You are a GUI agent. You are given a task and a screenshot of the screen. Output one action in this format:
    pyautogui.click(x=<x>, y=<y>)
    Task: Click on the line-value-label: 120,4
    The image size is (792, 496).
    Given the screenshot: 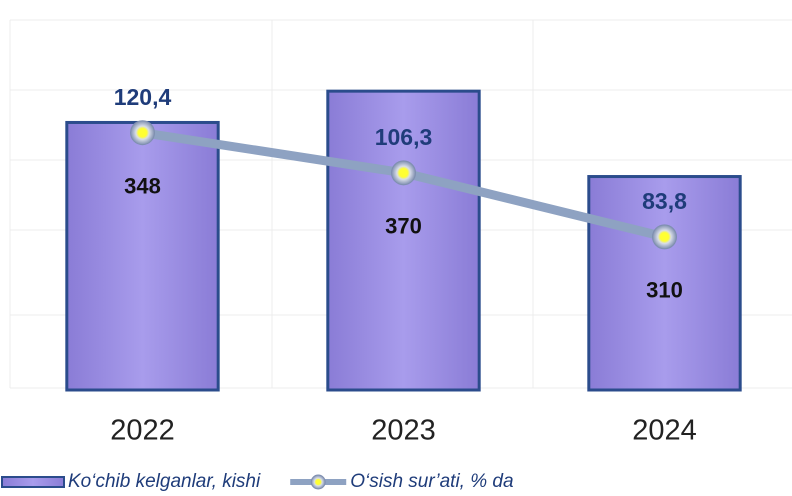 What is the action you would take?
    pyautogui.click(x=143, y=97)
    